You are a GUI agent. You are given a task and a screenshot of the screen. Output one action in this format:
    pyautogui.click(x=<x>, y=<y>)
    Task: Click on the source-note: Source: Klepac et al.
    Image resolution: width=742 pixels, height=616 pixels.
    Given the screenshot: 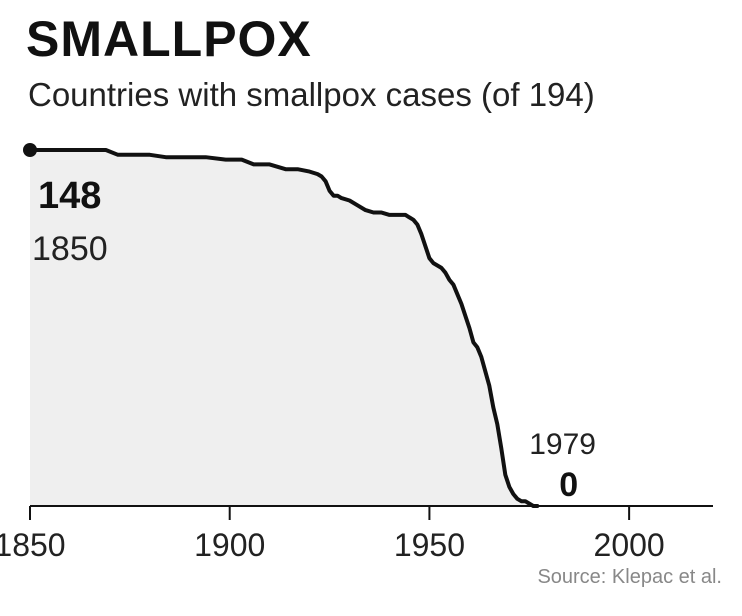 What is the action you would take?
    pyautogui.click(x=629, y=577)
    